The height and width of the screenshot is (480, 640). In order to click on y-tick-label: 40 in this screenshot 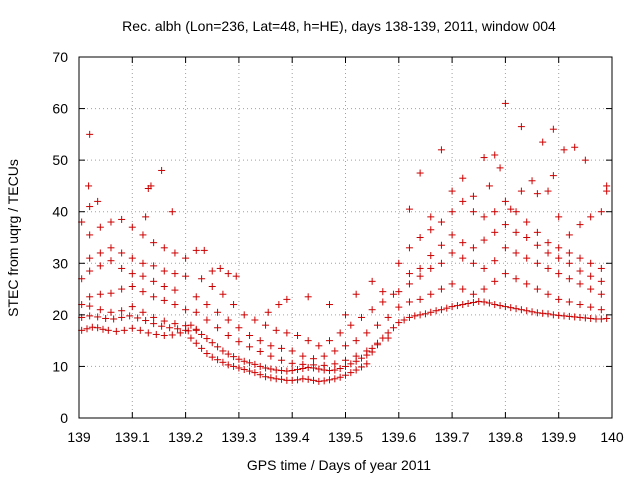, I will do `click(60, 212)`.